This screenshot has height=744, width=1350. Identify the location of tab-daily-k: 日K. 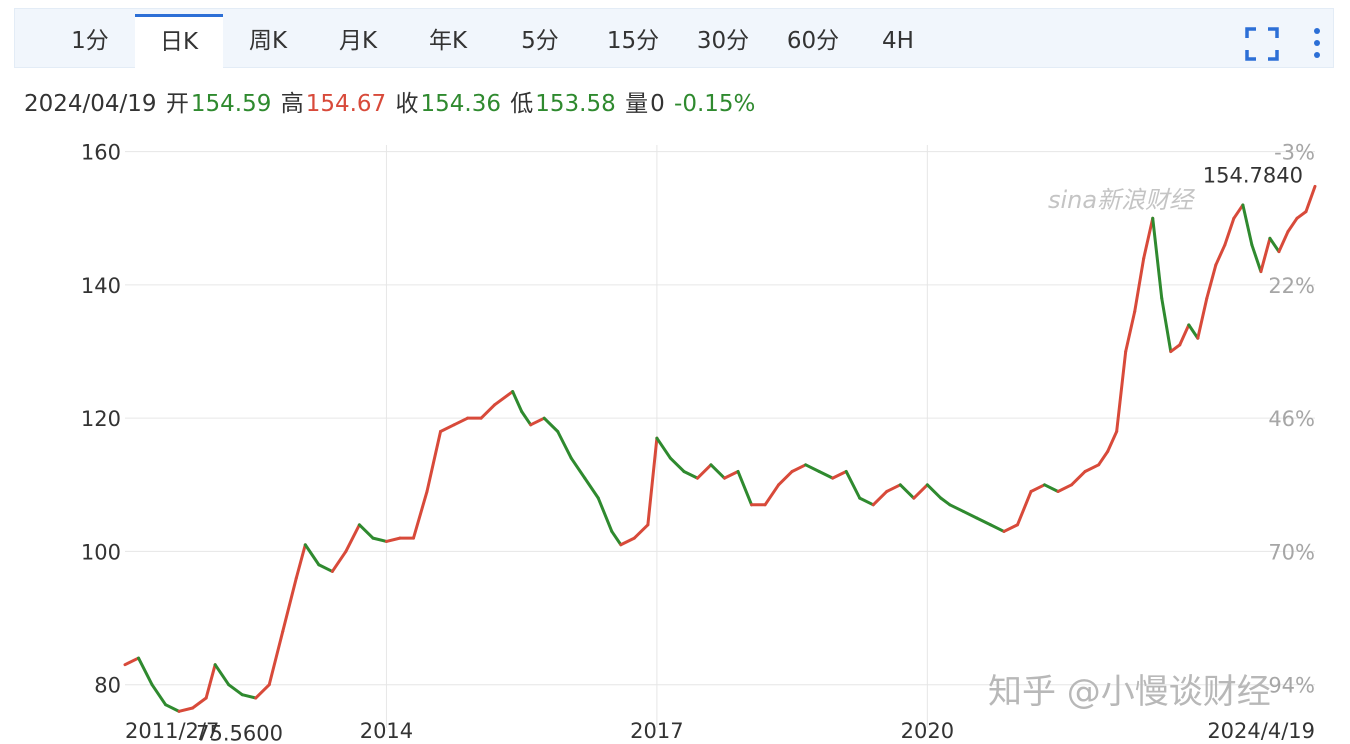
(179, 42).